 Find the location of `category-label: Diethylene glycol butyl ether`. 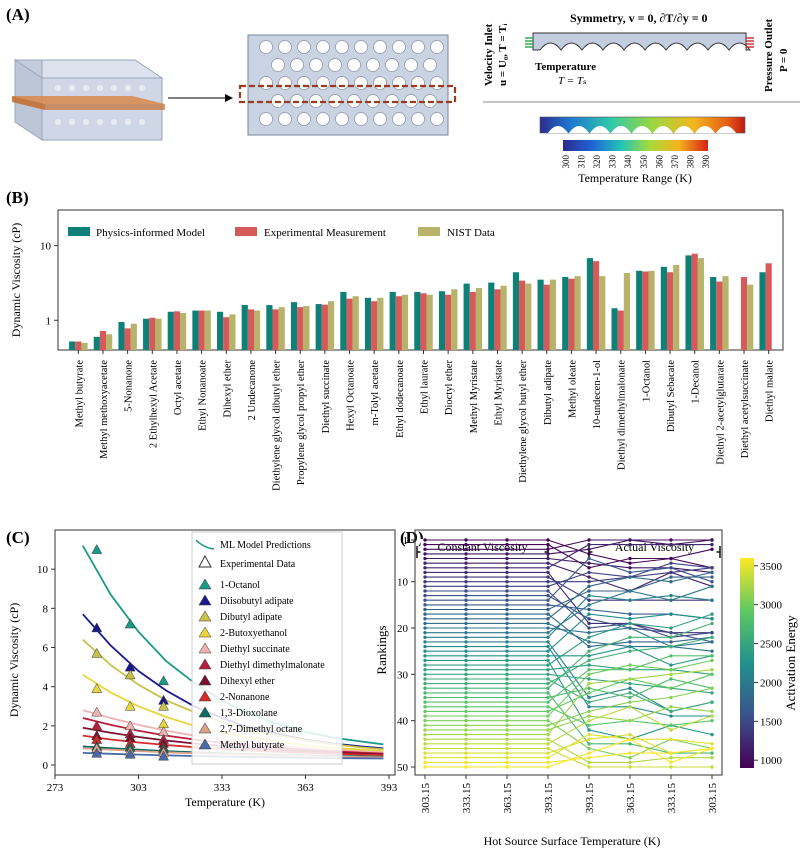

category-label: Diethylene glycol butyl ether is located at coordinates (523, 421).